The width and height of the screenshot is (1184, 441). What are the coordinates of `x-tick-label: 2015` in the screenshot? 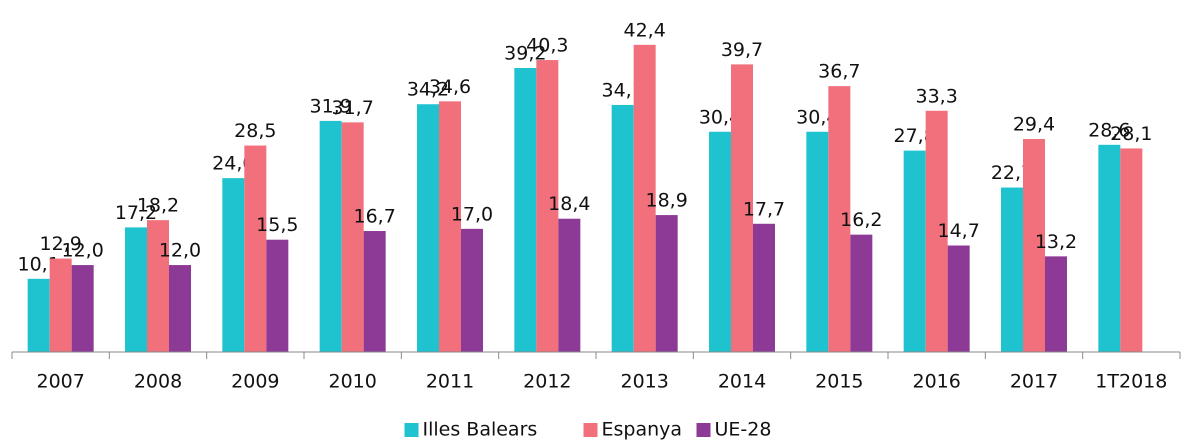 It's located at (839, 382).